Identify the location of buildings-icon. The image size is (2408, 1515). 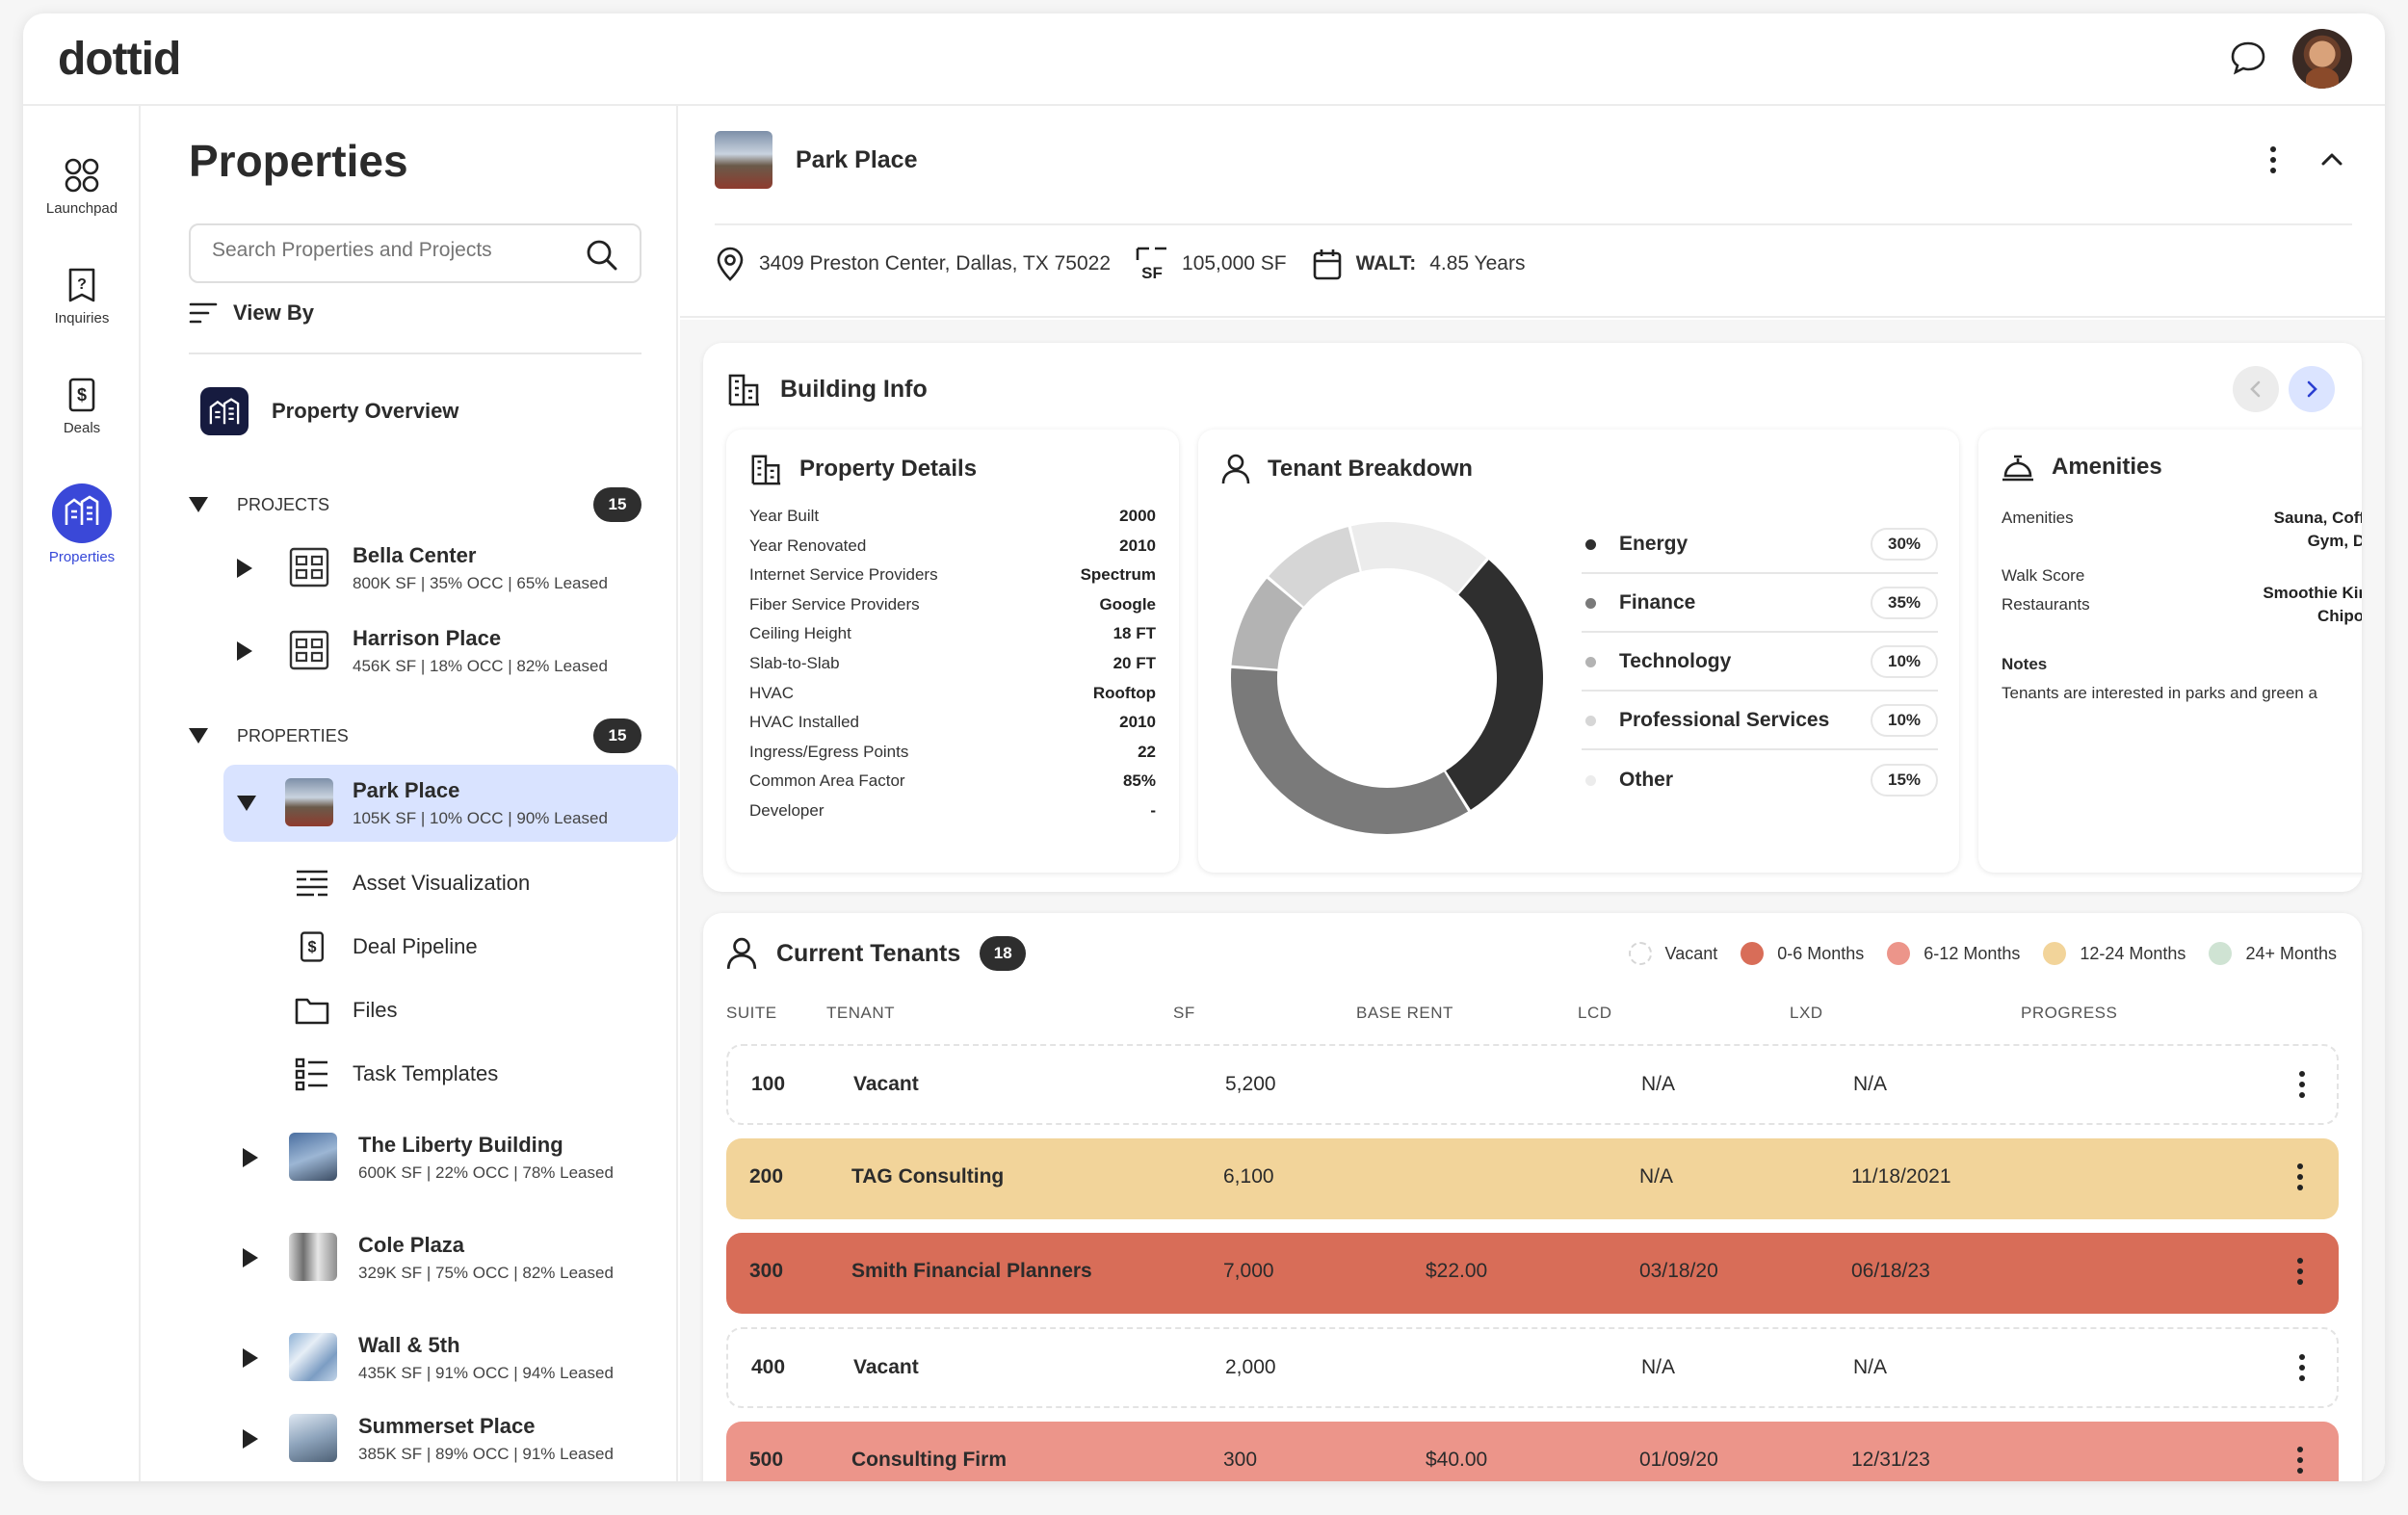
(82, 513).